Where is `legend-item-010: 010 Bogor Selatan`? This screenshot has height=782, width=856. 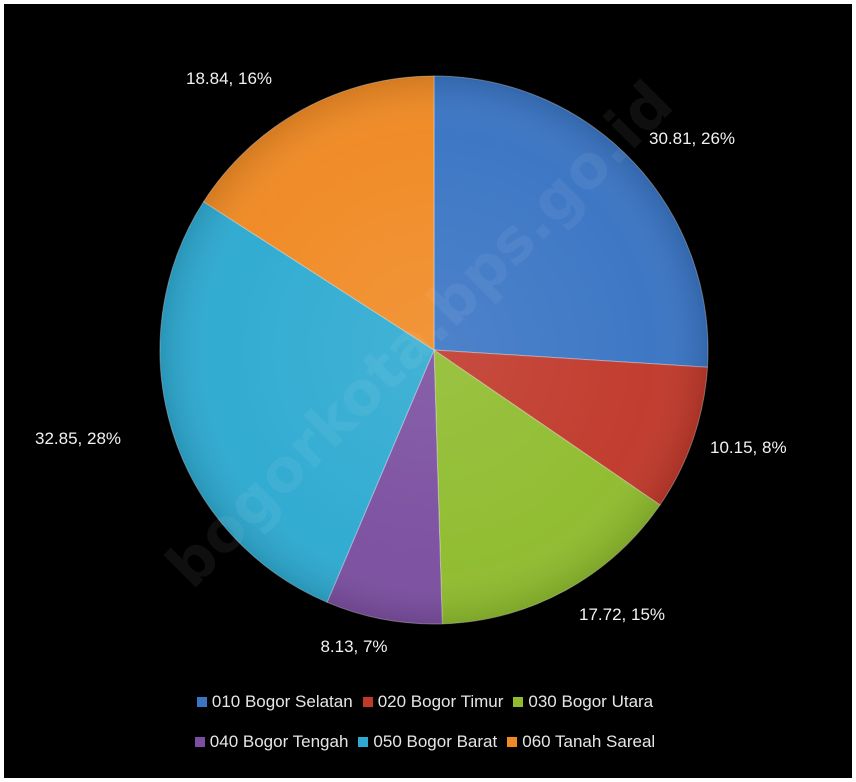 legend-item-010: 010 Bogor Selatan is located at coordinates (274, 702).